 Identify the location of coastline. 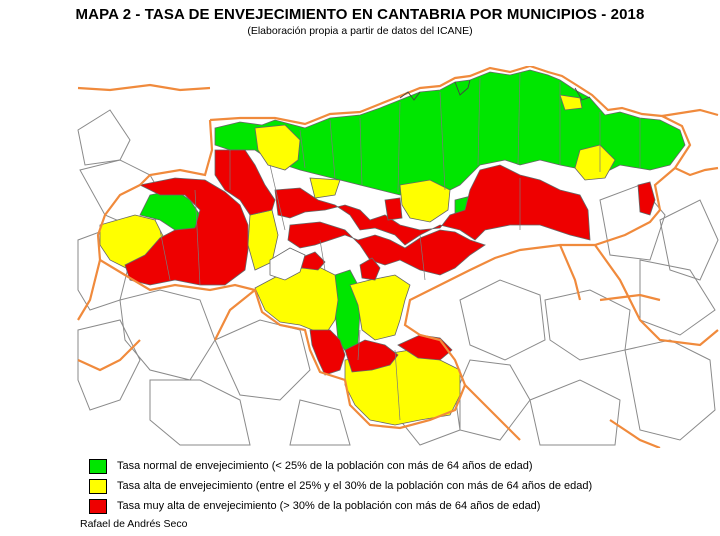
(495, 90).